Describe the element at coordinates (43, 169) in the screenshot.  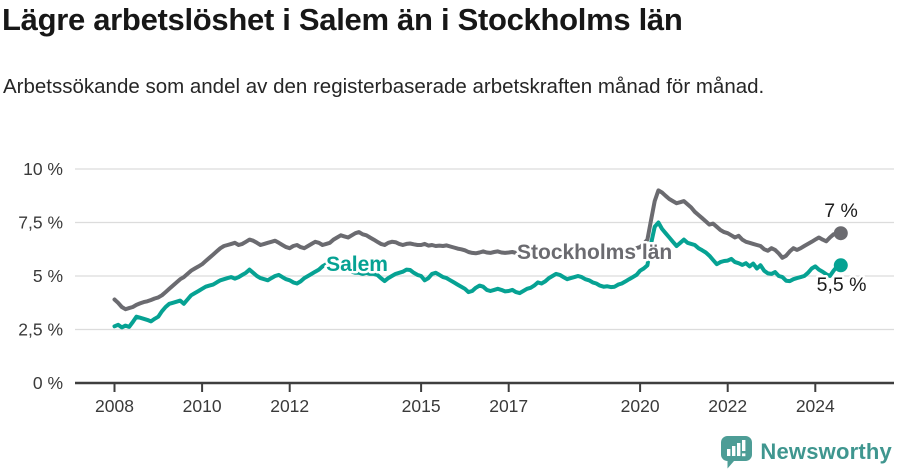
I see `y-tick-label: 10 %` at that location.